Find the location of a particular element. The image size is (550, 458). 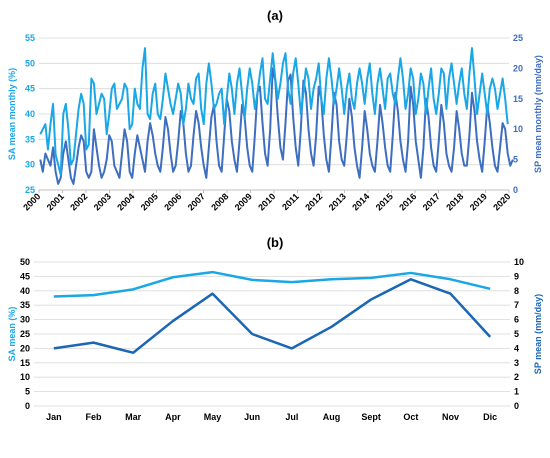

panel-a-x-tick-label: 2005 is located at coordinates (149, 201).